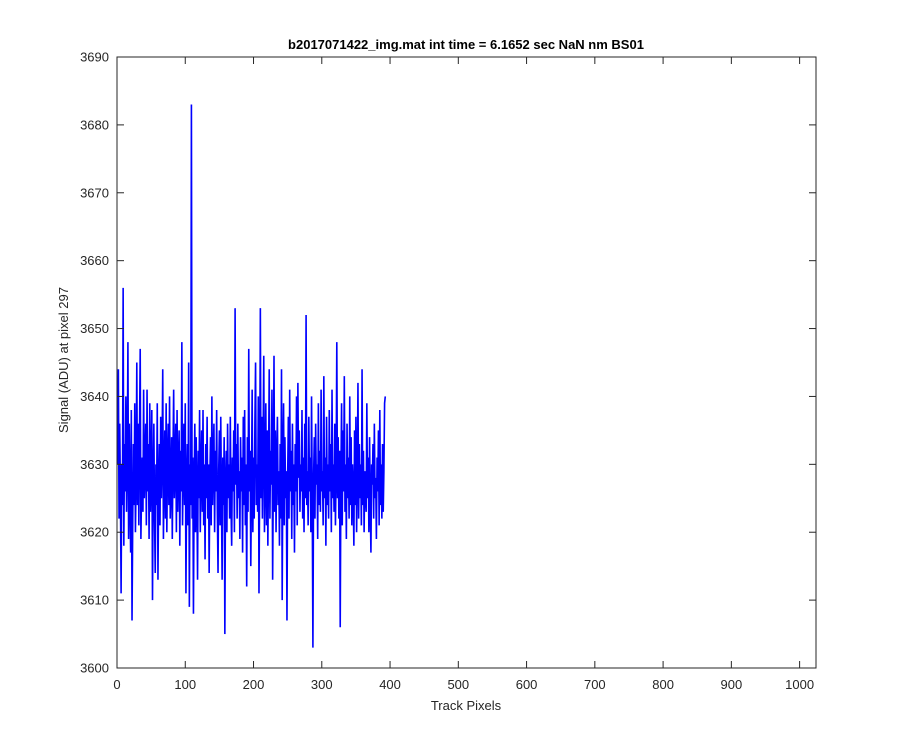 Image resolution: width=900 pixels, height=750 pixels. I want to click on y-tick-label: 3680, so click(94, 124).